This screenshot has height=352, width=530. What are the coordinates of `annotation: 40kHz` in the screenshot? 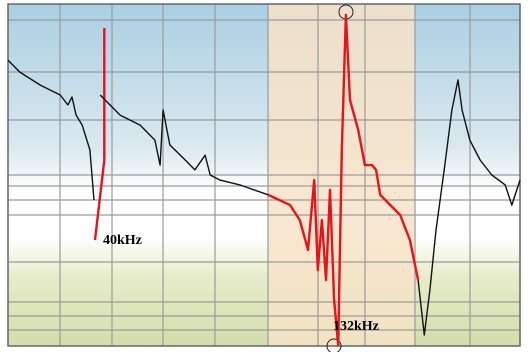 It's located at (122, 240).